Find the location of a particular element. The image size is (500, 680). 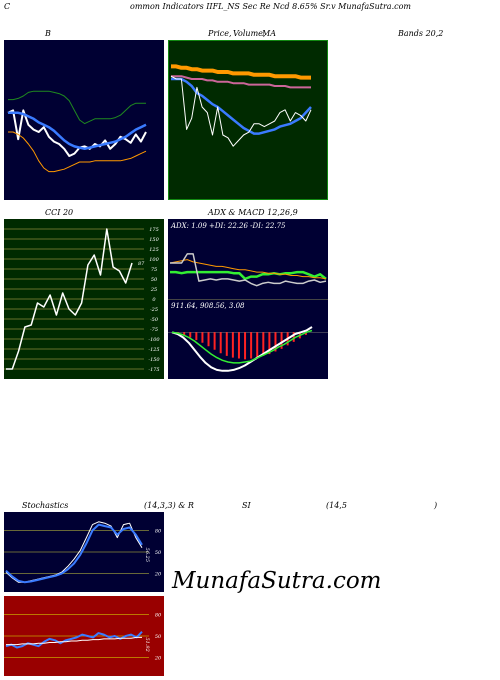

rsi-label: SI is located at coordinates (246, 505).